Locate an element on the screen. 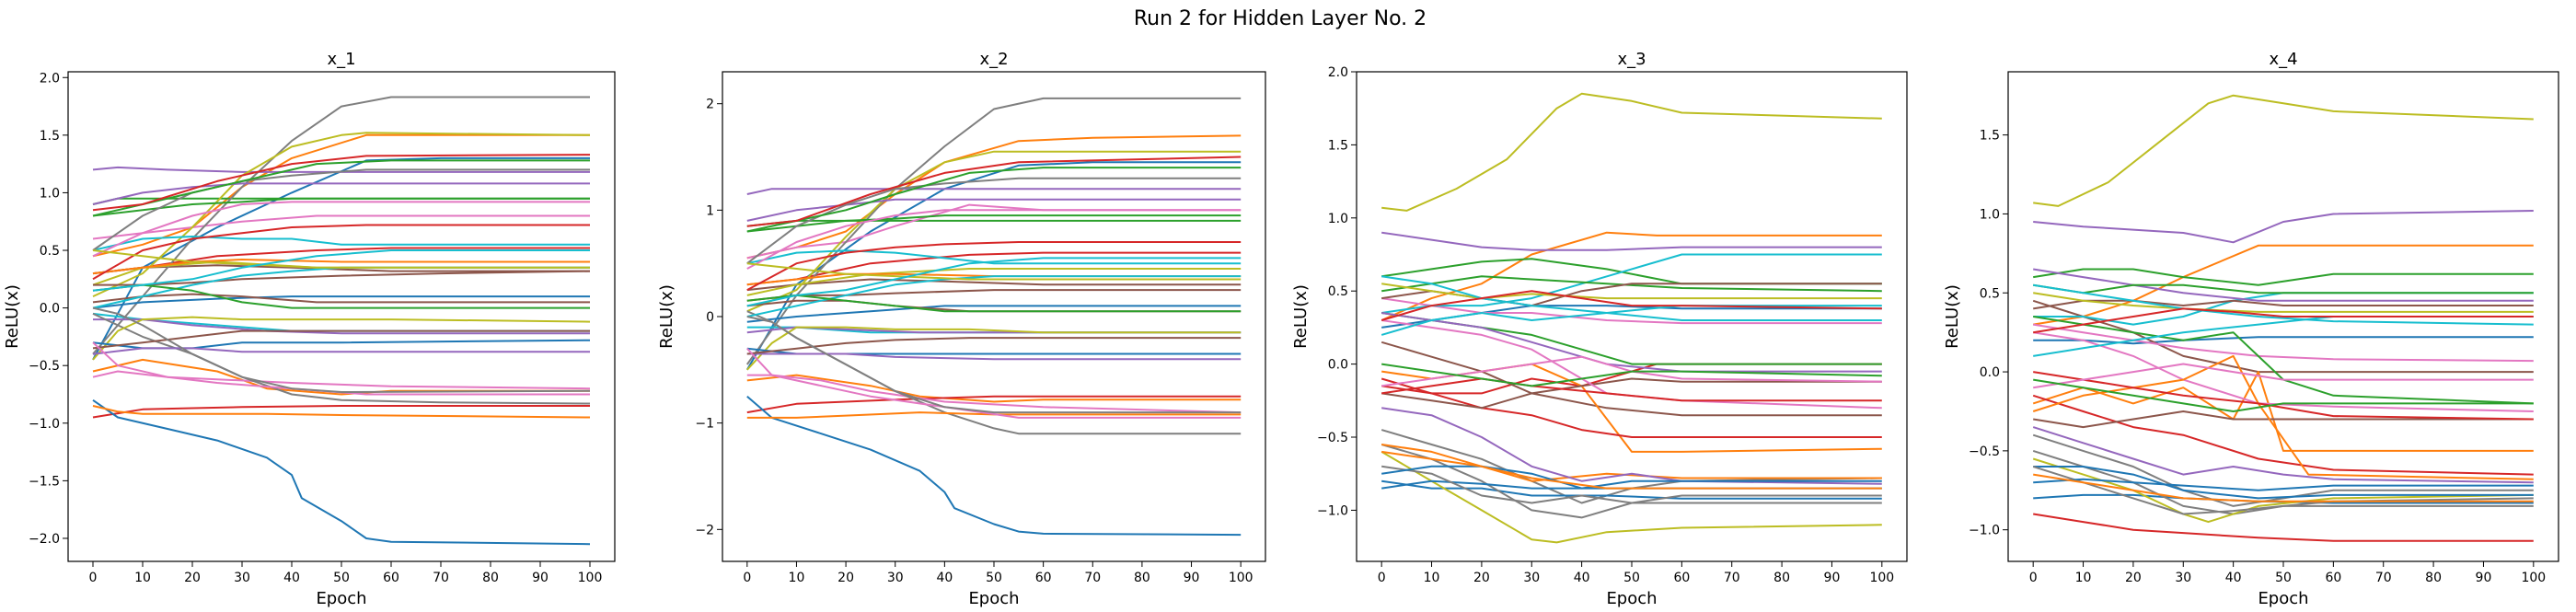 The height and width of the screenshot is (612, 2576). x-tick-label: 50 is located at coordinates (342, 578).